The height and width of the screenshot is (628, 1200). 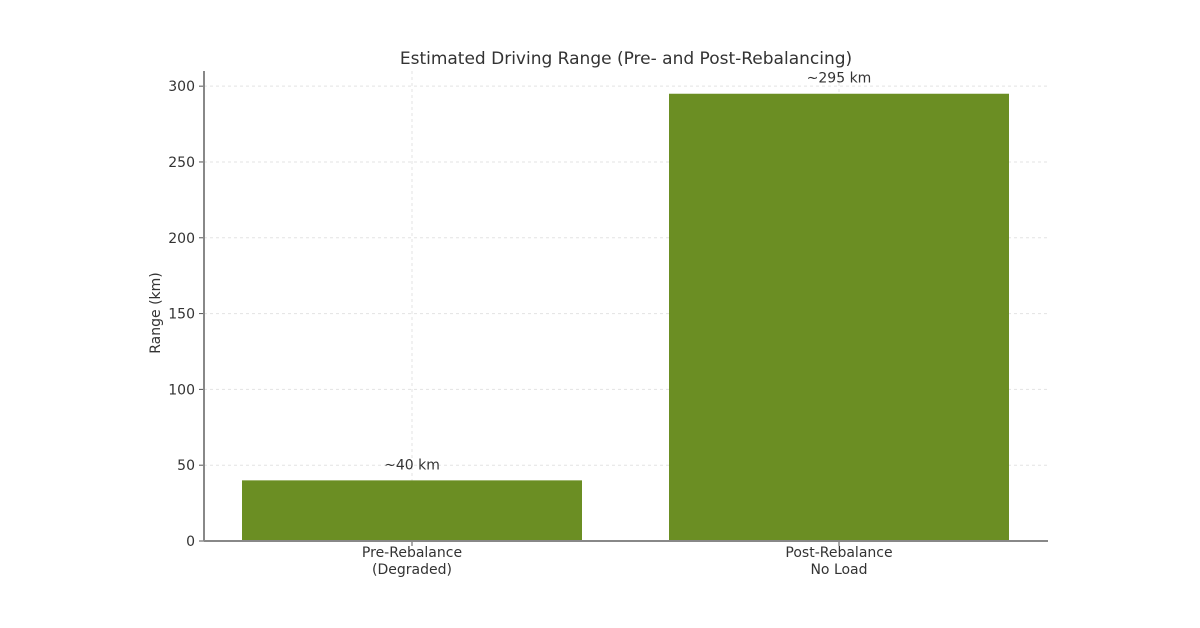 What do you see at coordinates (190, 542) in the screenshot?
I see `y-tick-label: 0` at bounding box center [190, 542].